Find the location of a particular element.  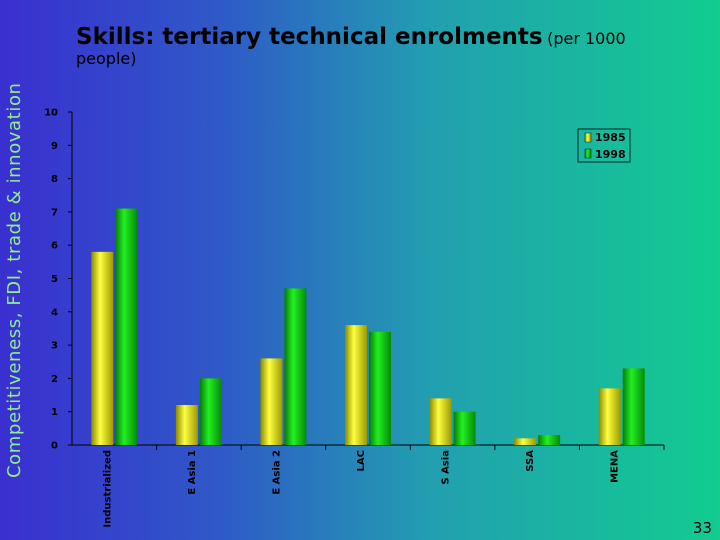

y-tick-label: 5 is located at coordinates (54, 279).